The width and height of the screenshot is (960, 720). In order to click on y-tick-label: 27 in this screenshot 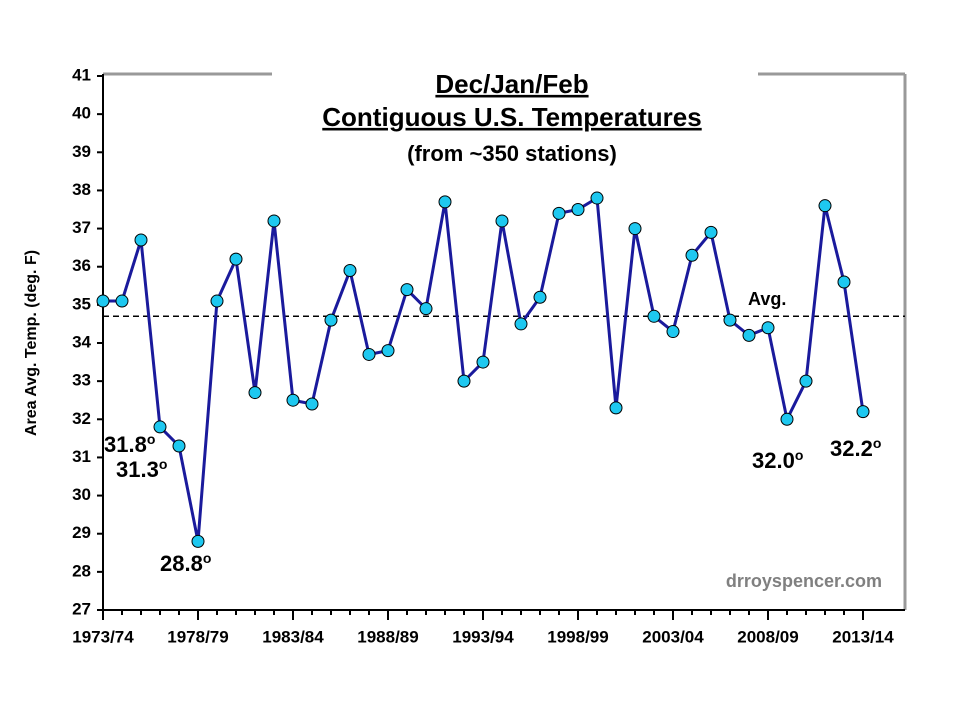, I will do `click(81, 608)`.